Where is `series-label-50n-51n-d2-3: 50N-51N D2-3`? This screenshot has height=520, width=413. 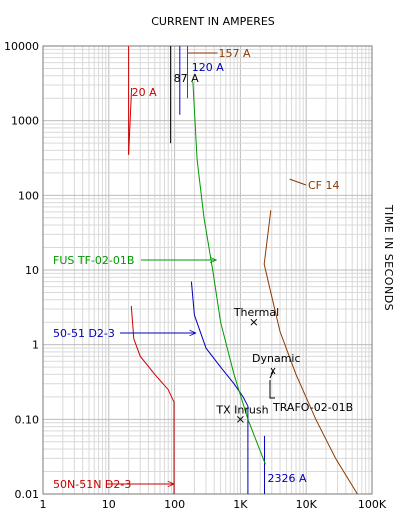
series-label-50n-51n-d2-3: 50N-51N D2-3 is located at coordinates (92, 484).